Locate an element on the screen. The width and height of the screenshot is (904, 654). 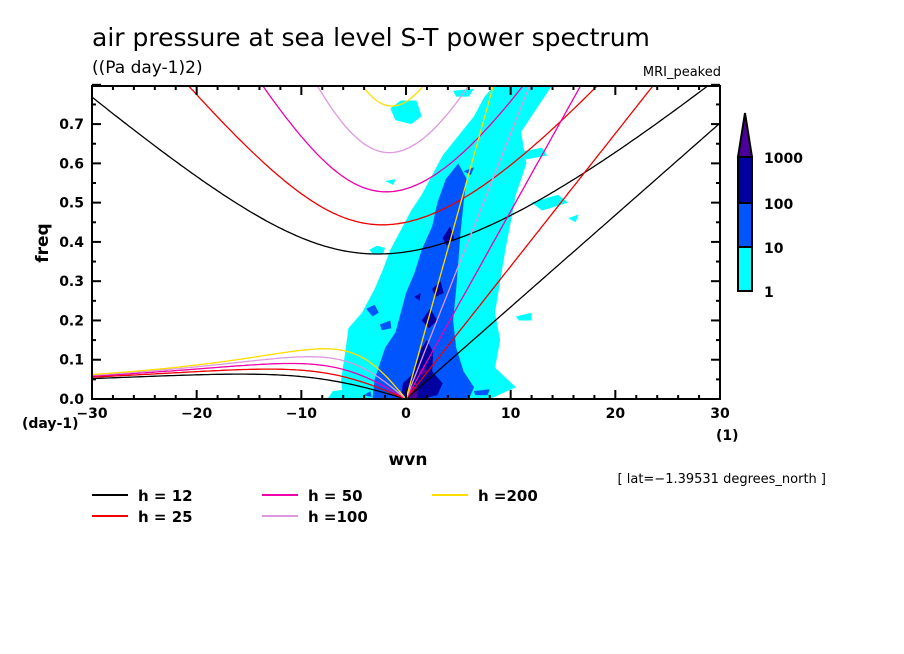
y-axis-label: freq is located at coordinates (43, 242).